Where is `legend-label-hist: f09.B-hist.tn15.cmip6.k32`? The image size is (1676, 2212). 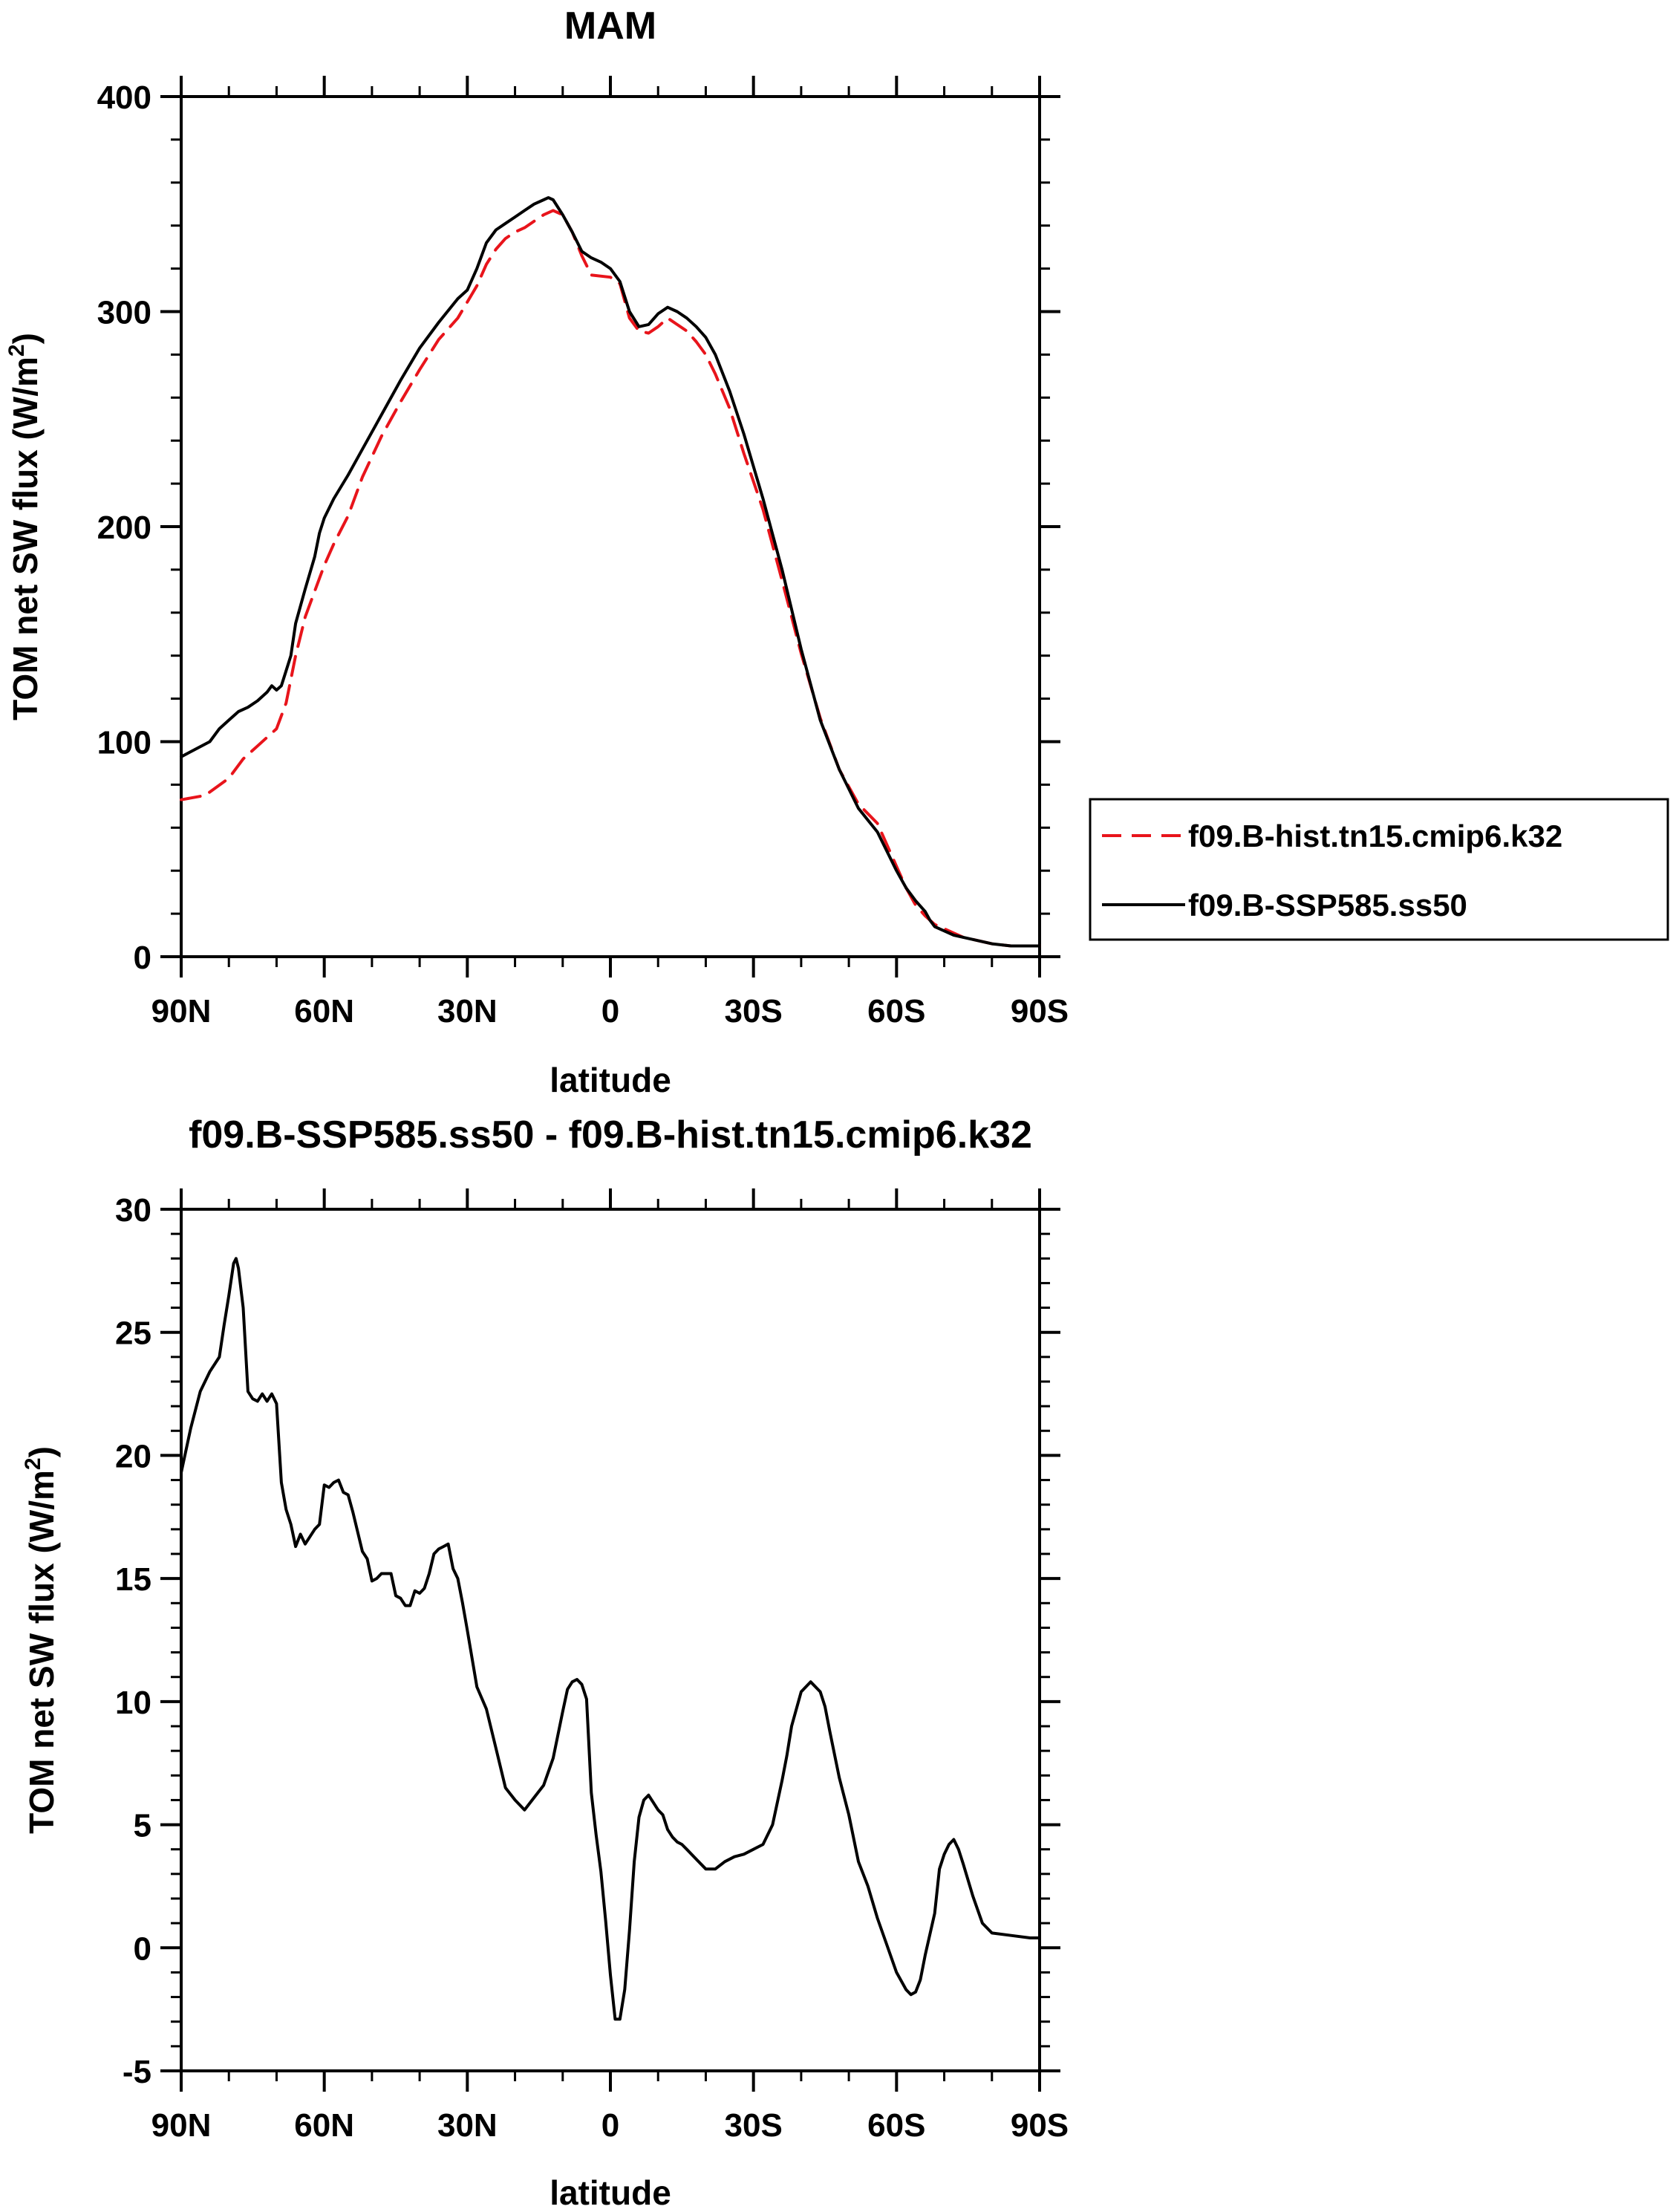 legend-label-hist: f09.B-hist.tn15.cmip6.k32 is located at coordinates (1375, 836).